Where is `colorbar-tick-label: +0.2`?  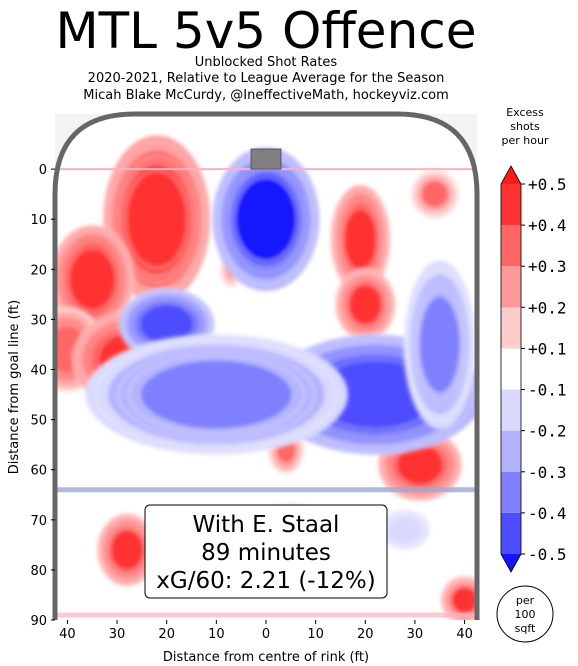 colorbar-tick-label: +0.2 is located at coordinates (547, 307).